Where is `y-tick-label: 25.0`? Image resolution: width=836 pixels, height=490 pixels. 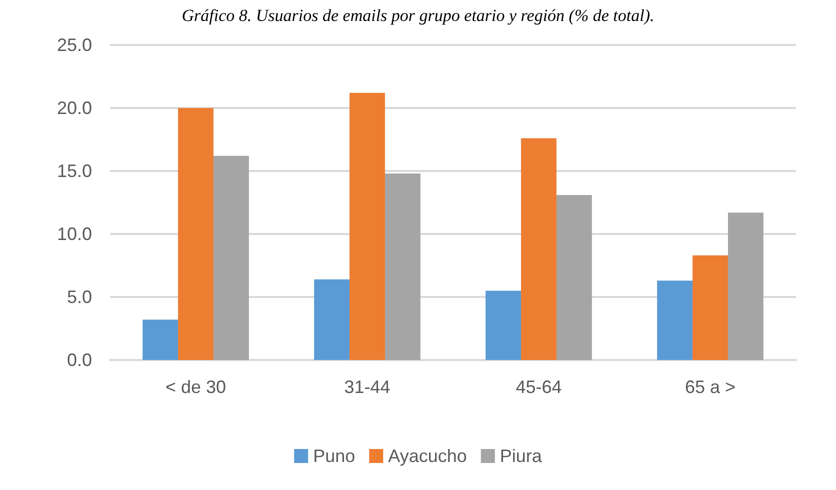 y-tick-label: 25.0 is located at coordinates (74, 45).